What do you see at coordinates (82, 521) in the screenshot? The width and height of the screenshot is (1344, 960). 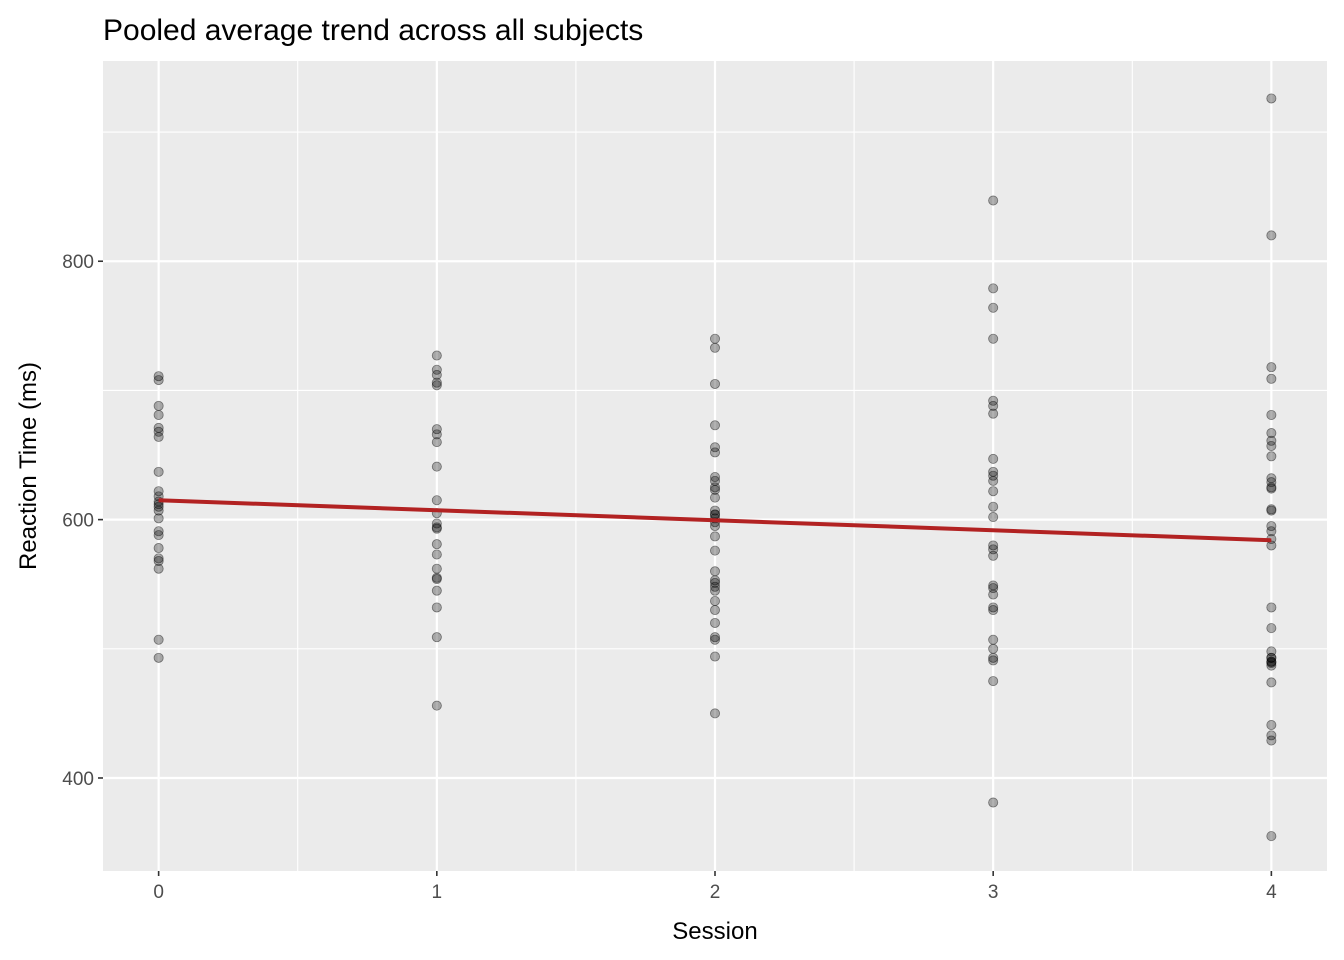 I see `y-axis: 400 600 800` at bounding box center [82, 521].